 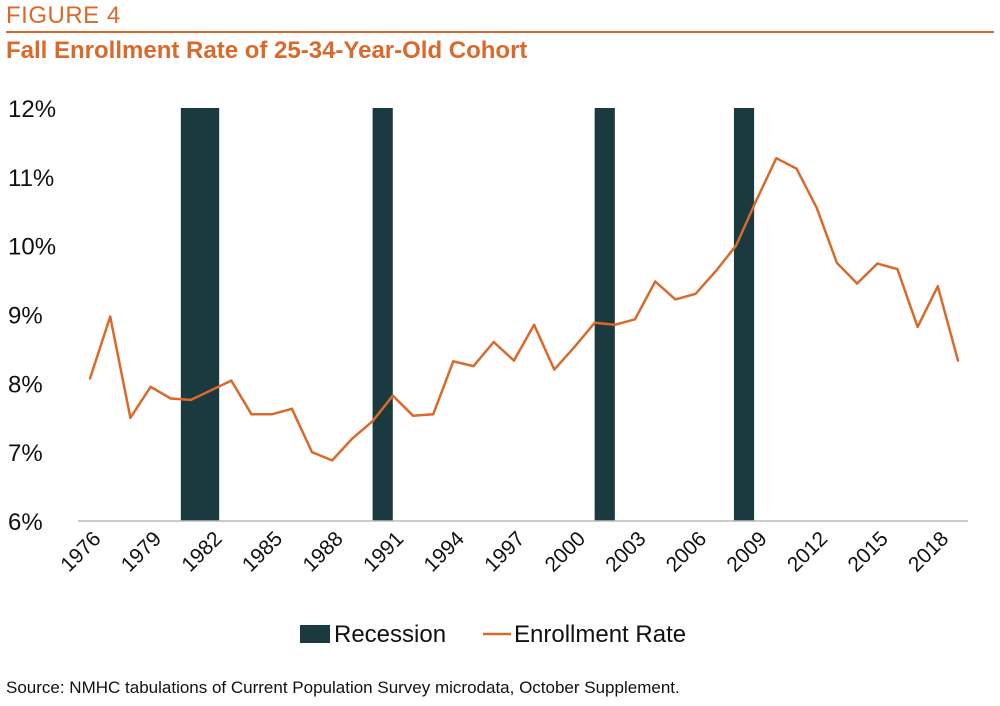 What do you see at coordinates (25, 453) in the screenshot?
I see `y-tick-label: 7%` at bounding box center [25, 453].